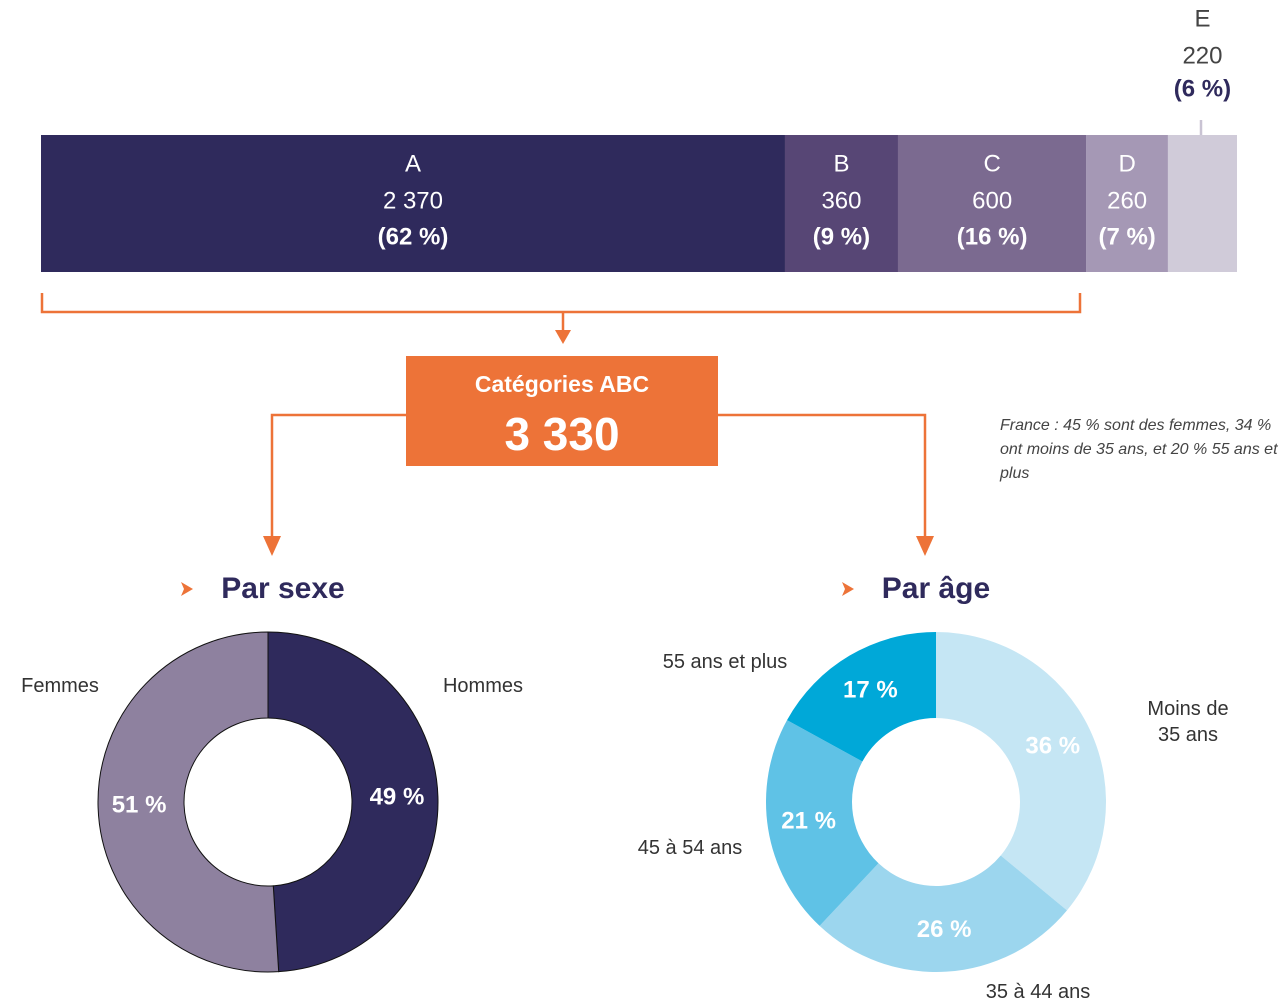 The image size is (1283, 1003). I want to click on summary-label: Catégories ABC, so click(562, 384).